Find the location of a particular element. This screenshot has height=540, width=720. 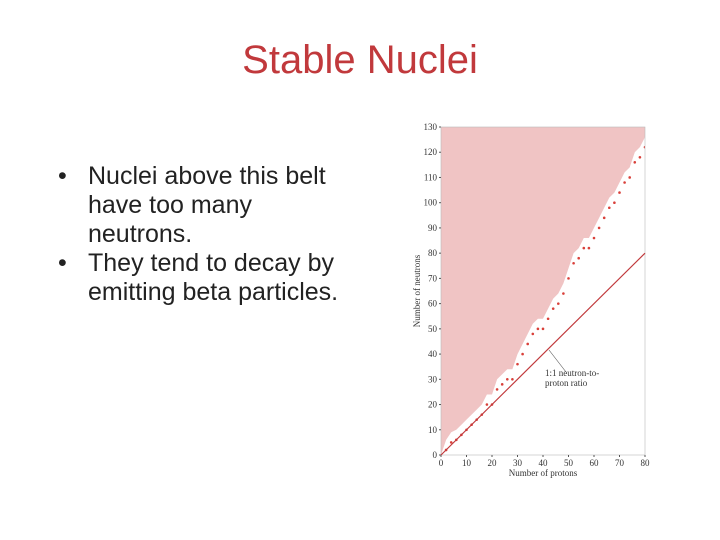

y-tick-label: 40 is located at coordinates (433, 354).